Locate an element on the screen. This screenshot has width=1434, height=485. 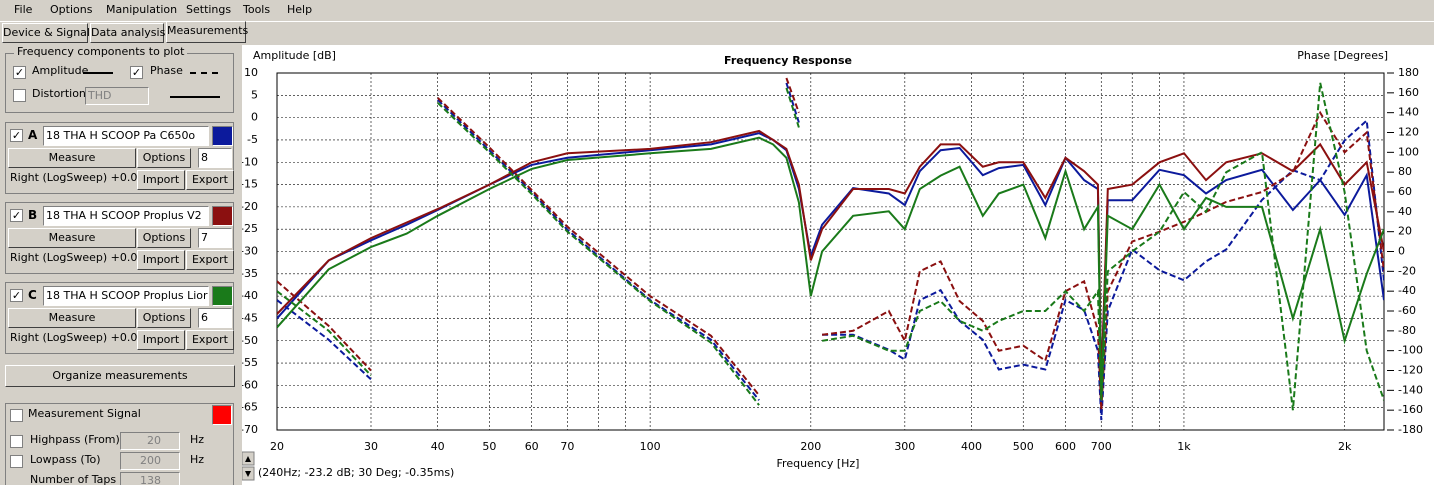
y2-tick-label: -100 is located at coordinates (1410, 350).